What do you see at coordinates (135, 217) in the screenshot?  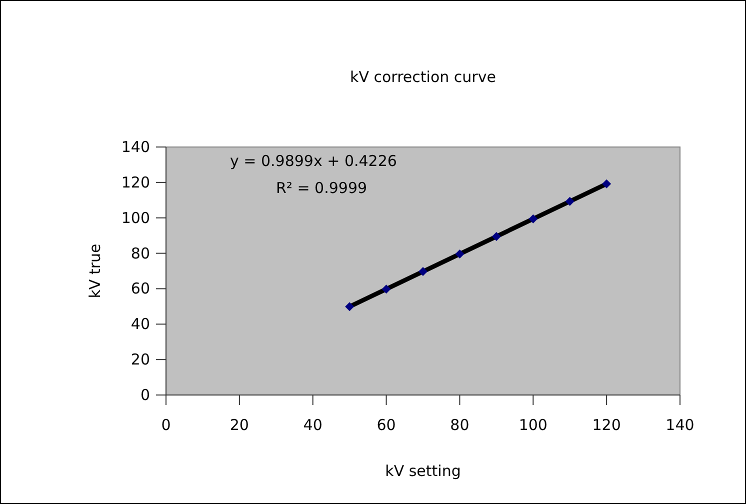 I see `y-tick-label: 100` at bounding box center [135, 217].